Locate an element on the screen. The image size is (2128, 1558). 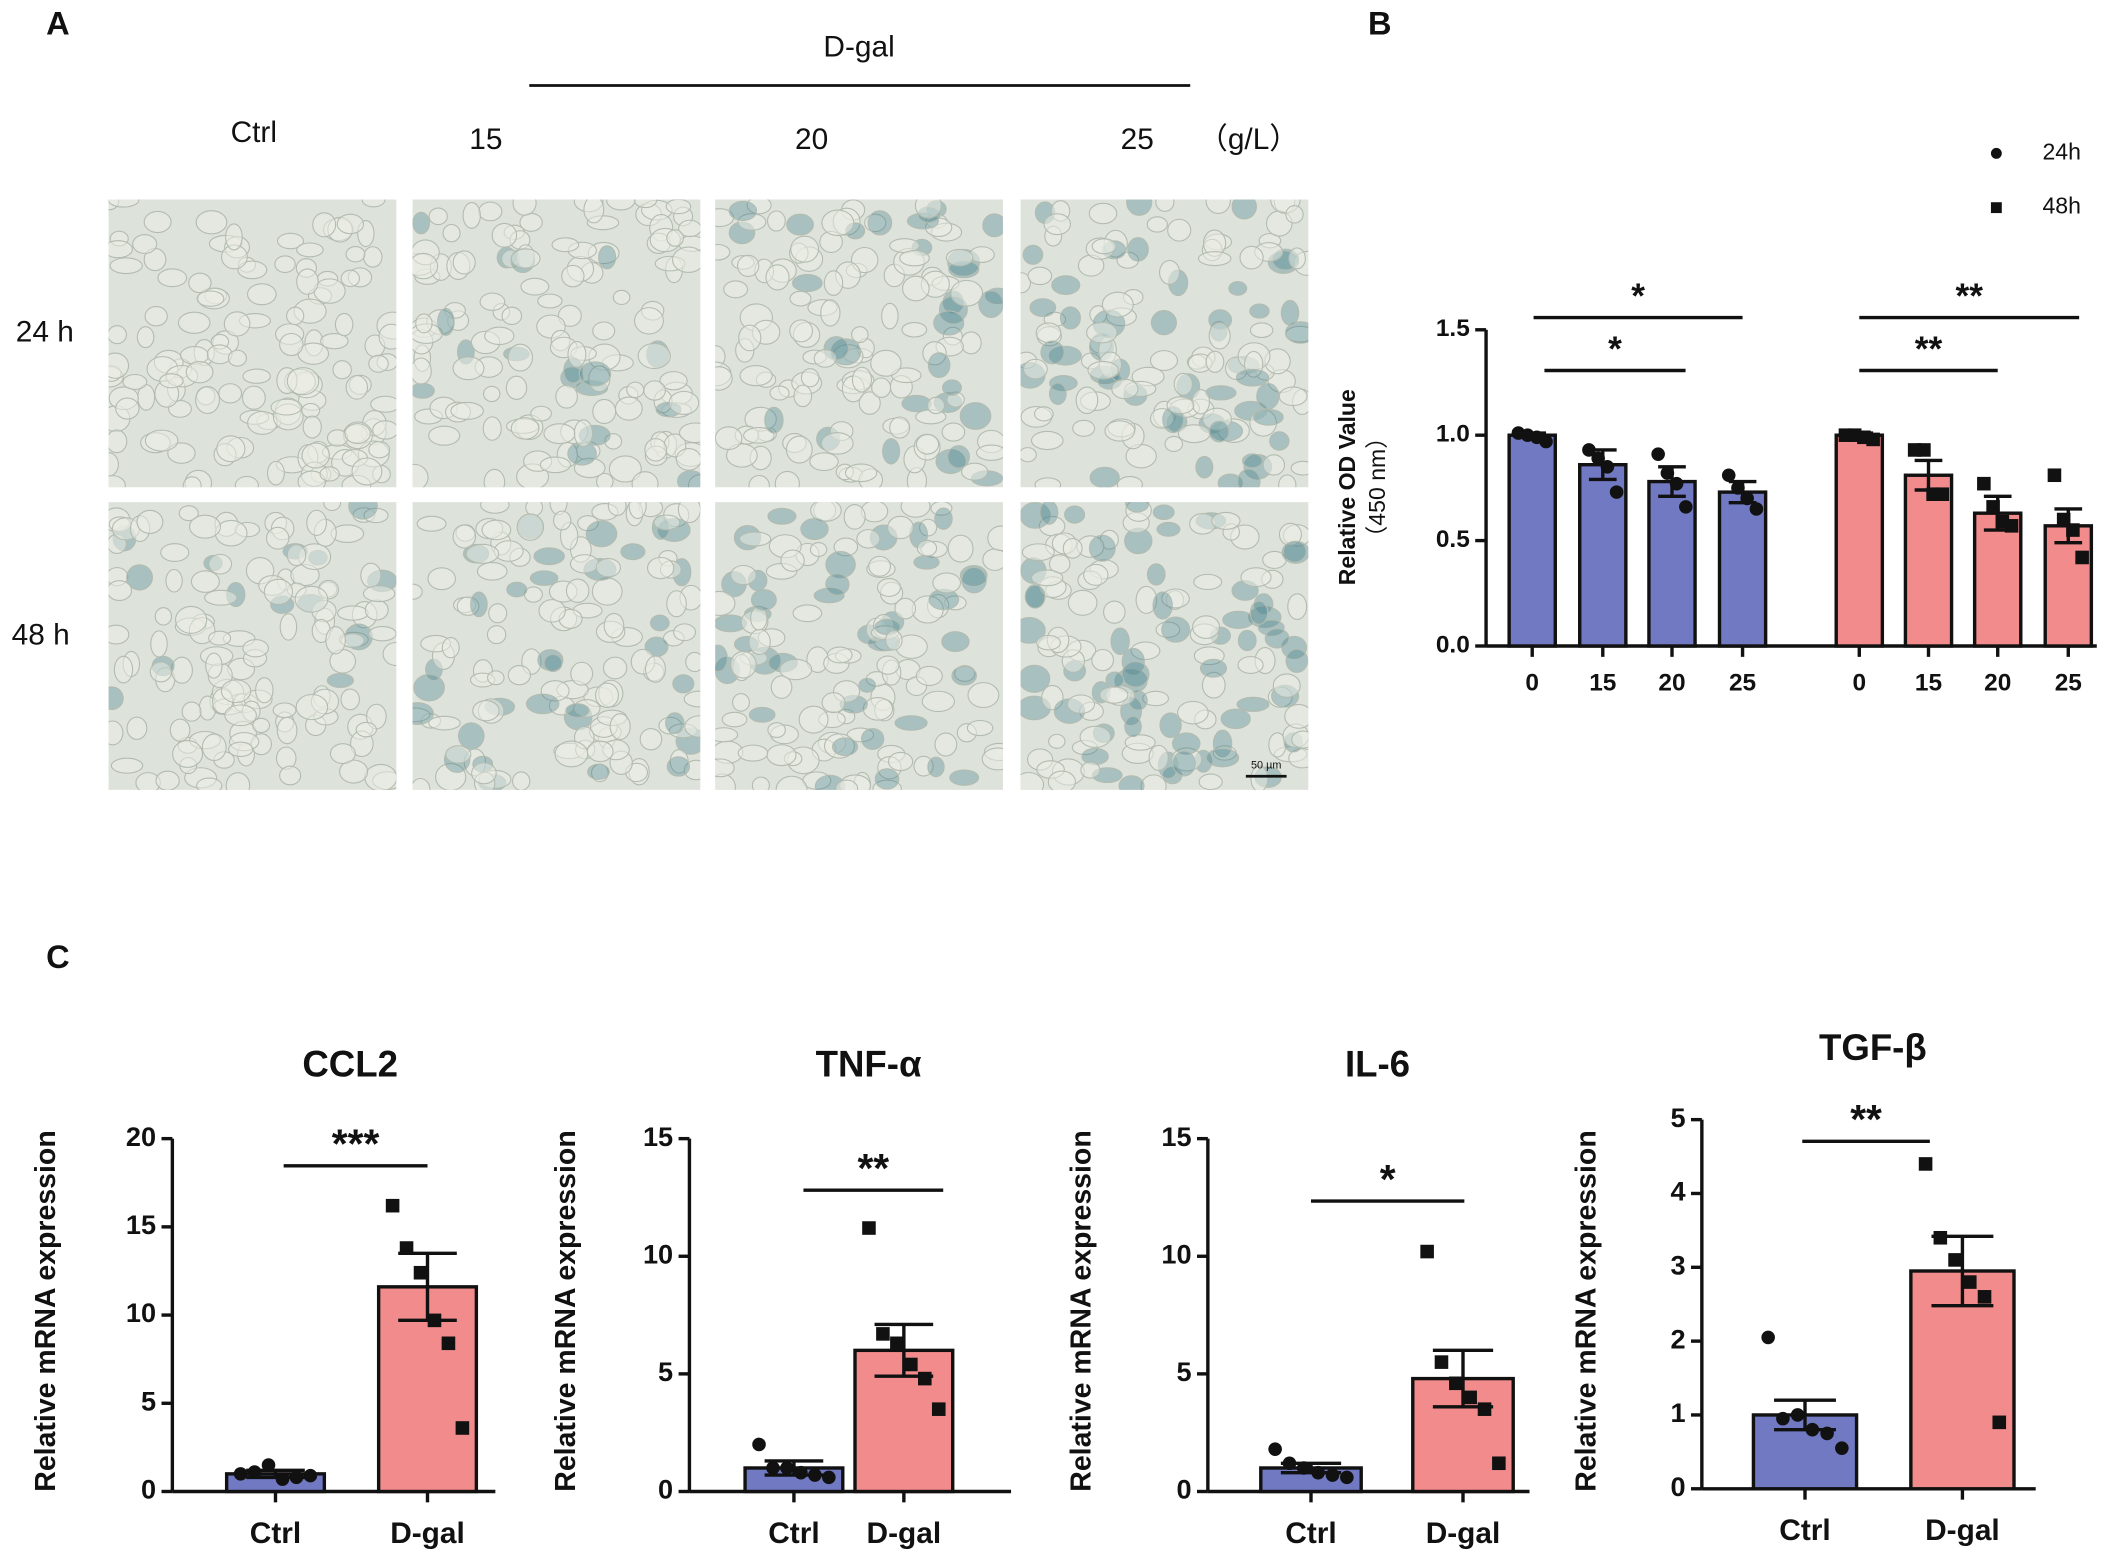
legend-marker is located at coordinates (1996, 153).